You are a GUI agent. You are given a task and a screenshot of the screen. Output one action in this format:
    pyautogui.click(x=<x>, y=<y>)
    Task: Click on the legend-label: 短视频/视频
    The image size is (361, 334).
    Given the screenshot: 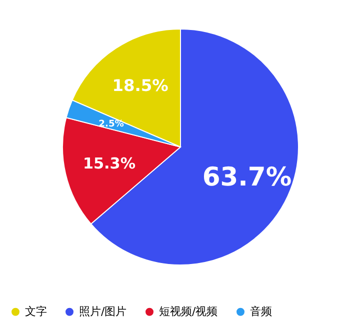 What is the action you would take?
    pyautogui.click(x=188, y=311)
    